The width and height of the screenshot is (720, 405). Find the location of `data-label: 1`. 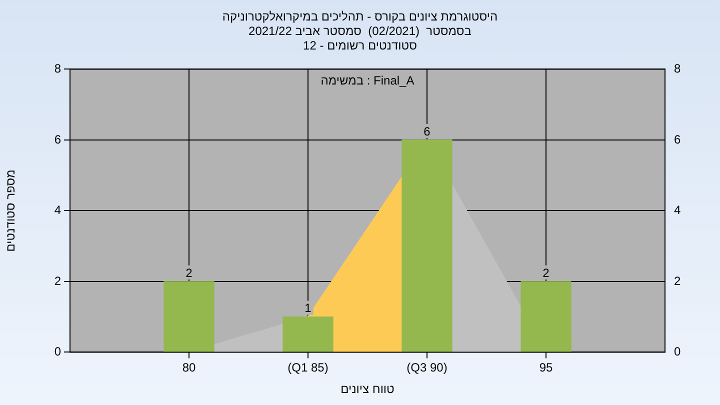

data-label: 1 is located at coordinates (308, 308).